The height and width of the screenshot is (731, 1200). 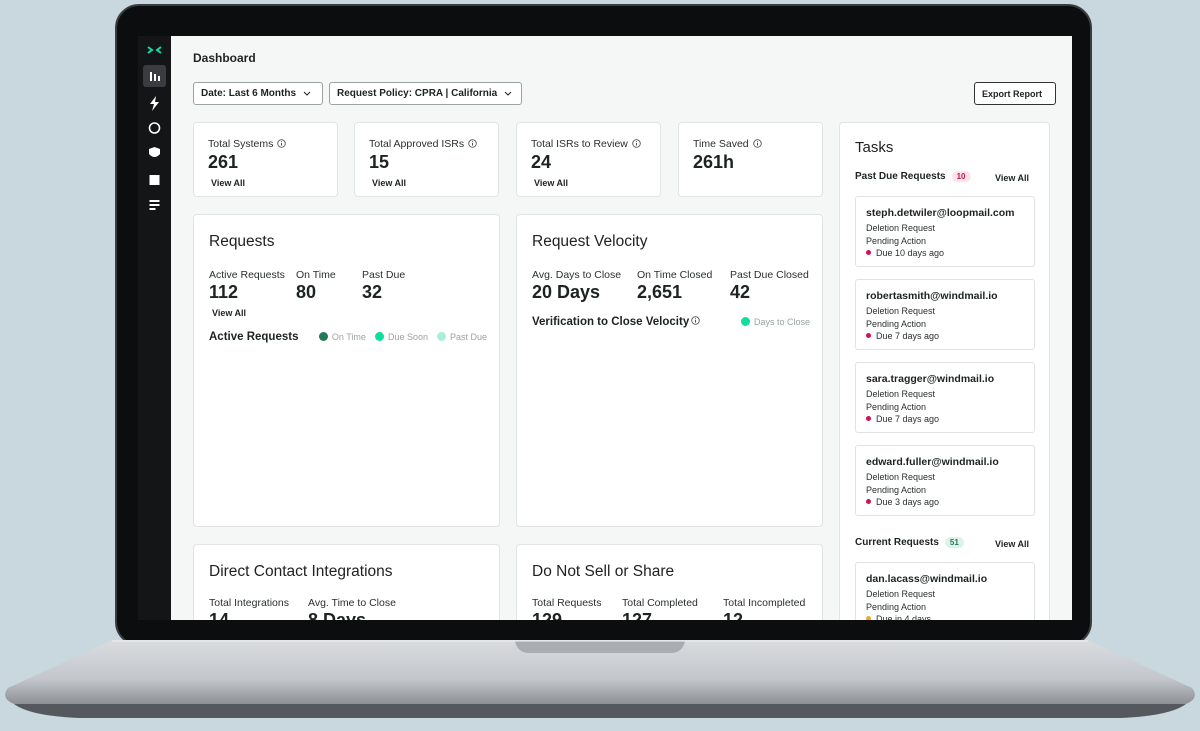 What do you see at coordinates (425, 93) in the screenshot?
I see `policy-filter: Request Policy: CPRA | California` at bounding box center [425, 93].